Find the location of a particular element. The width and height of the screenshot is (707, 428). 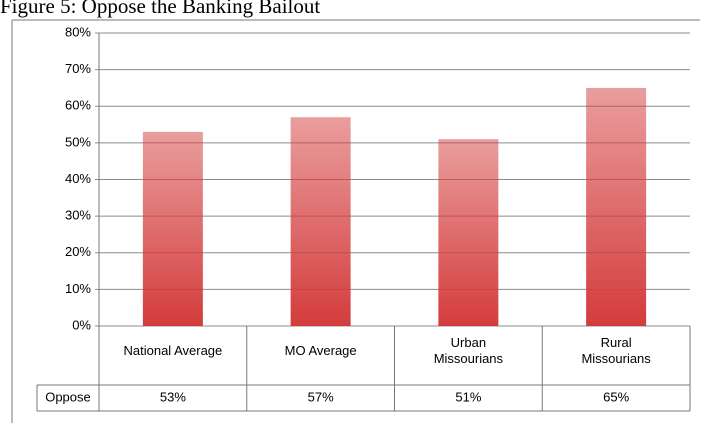

x-tick-label-box: Rural Missourians is located at coordinates (616, 350).